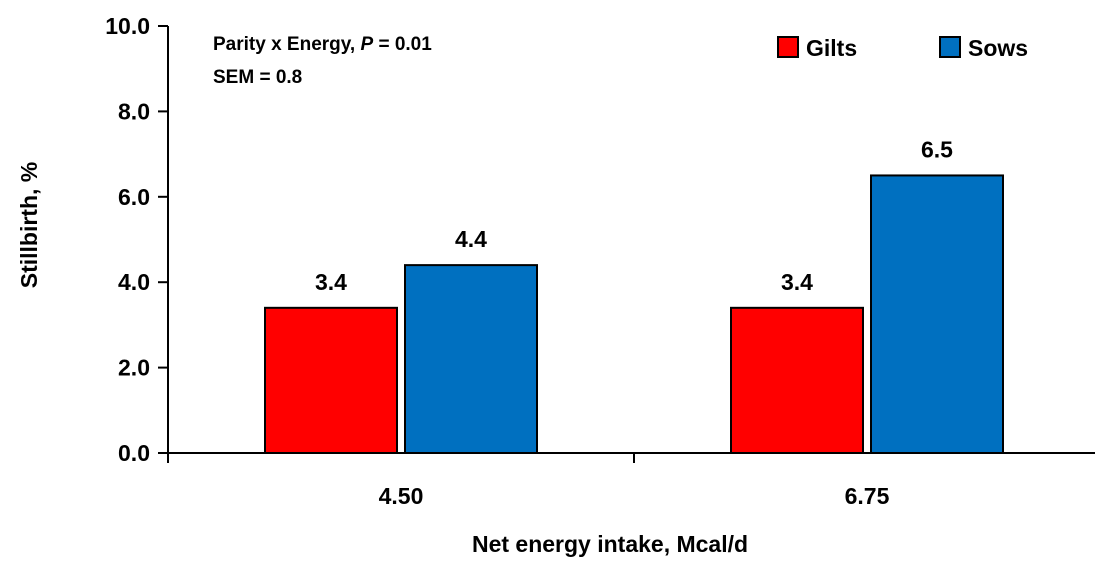  Describe the element at coordinates (257, 77) in the screenshot. I see `annotation-sem: SEM = 0.8` at that location.